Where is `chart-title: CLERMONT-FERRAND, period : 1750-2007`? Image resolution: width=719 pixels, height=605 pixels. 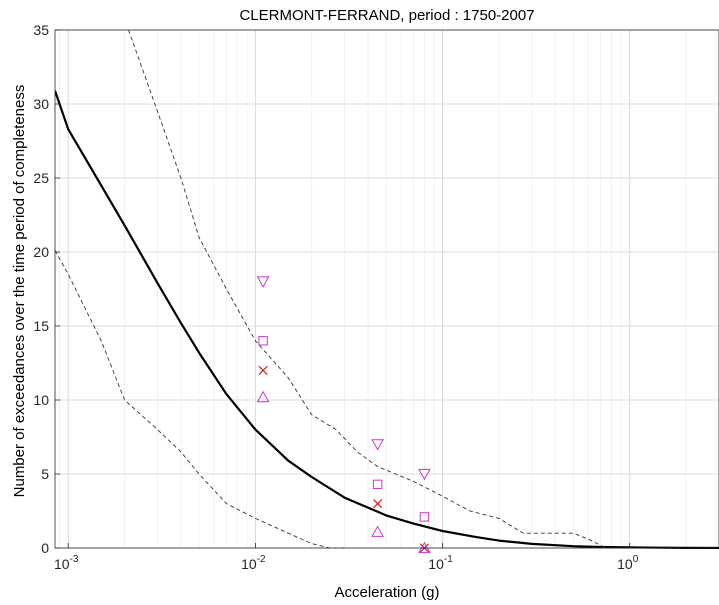
chart-title: CLERMONT-FERRAND, period : 1750-2007 is located at coordinates (386, 15).